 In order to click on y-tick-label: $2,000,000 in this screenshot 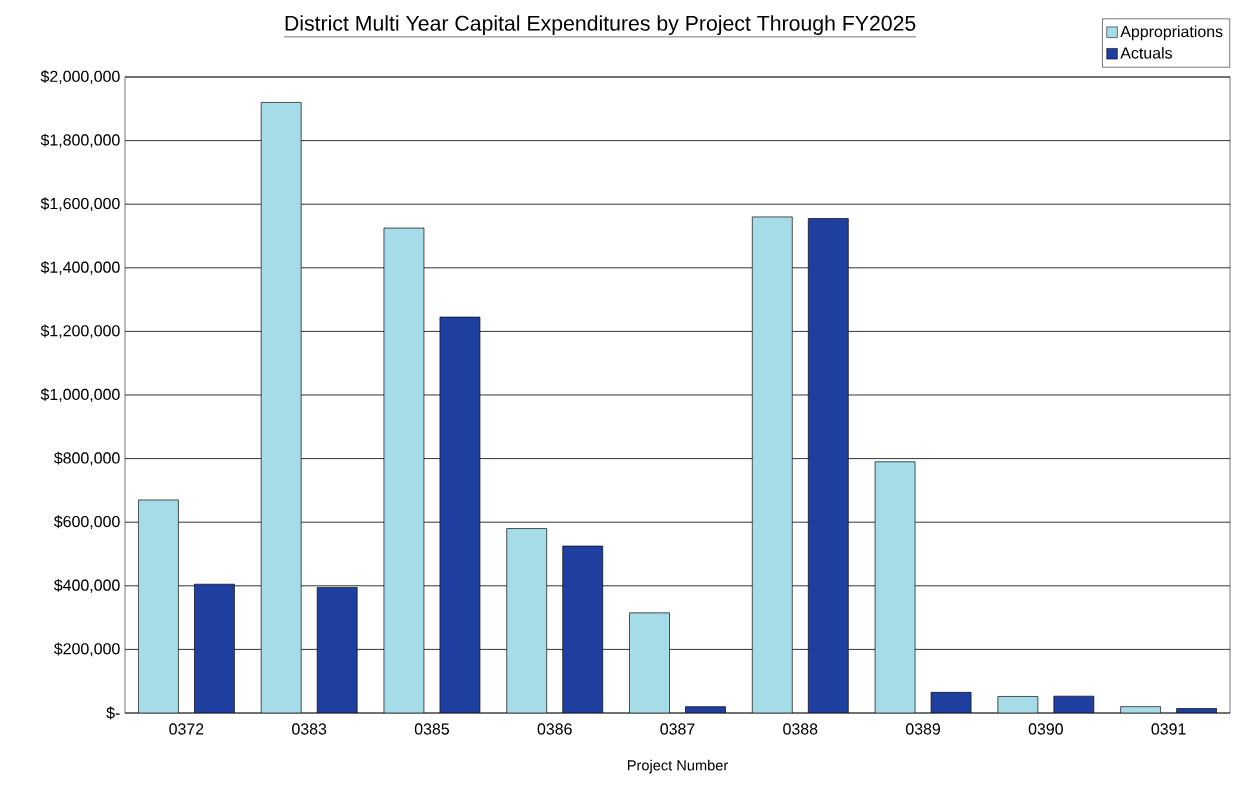, I will do `click(80, 77)`.